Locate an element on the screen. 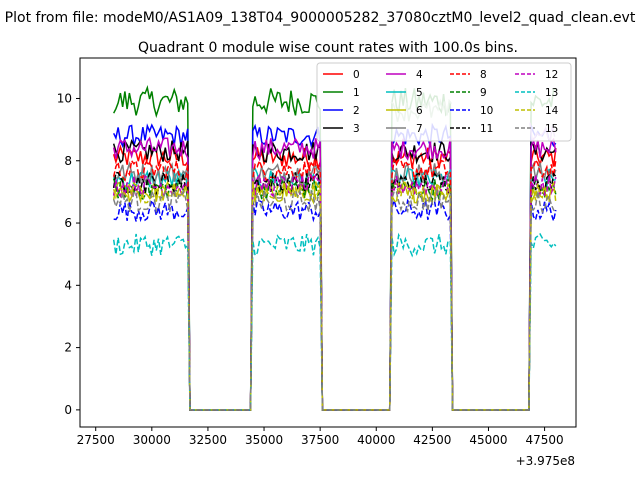 The height and width of the screenshot is (480, 640). y-tick-label: 8 is located at coordinates (68, 161).